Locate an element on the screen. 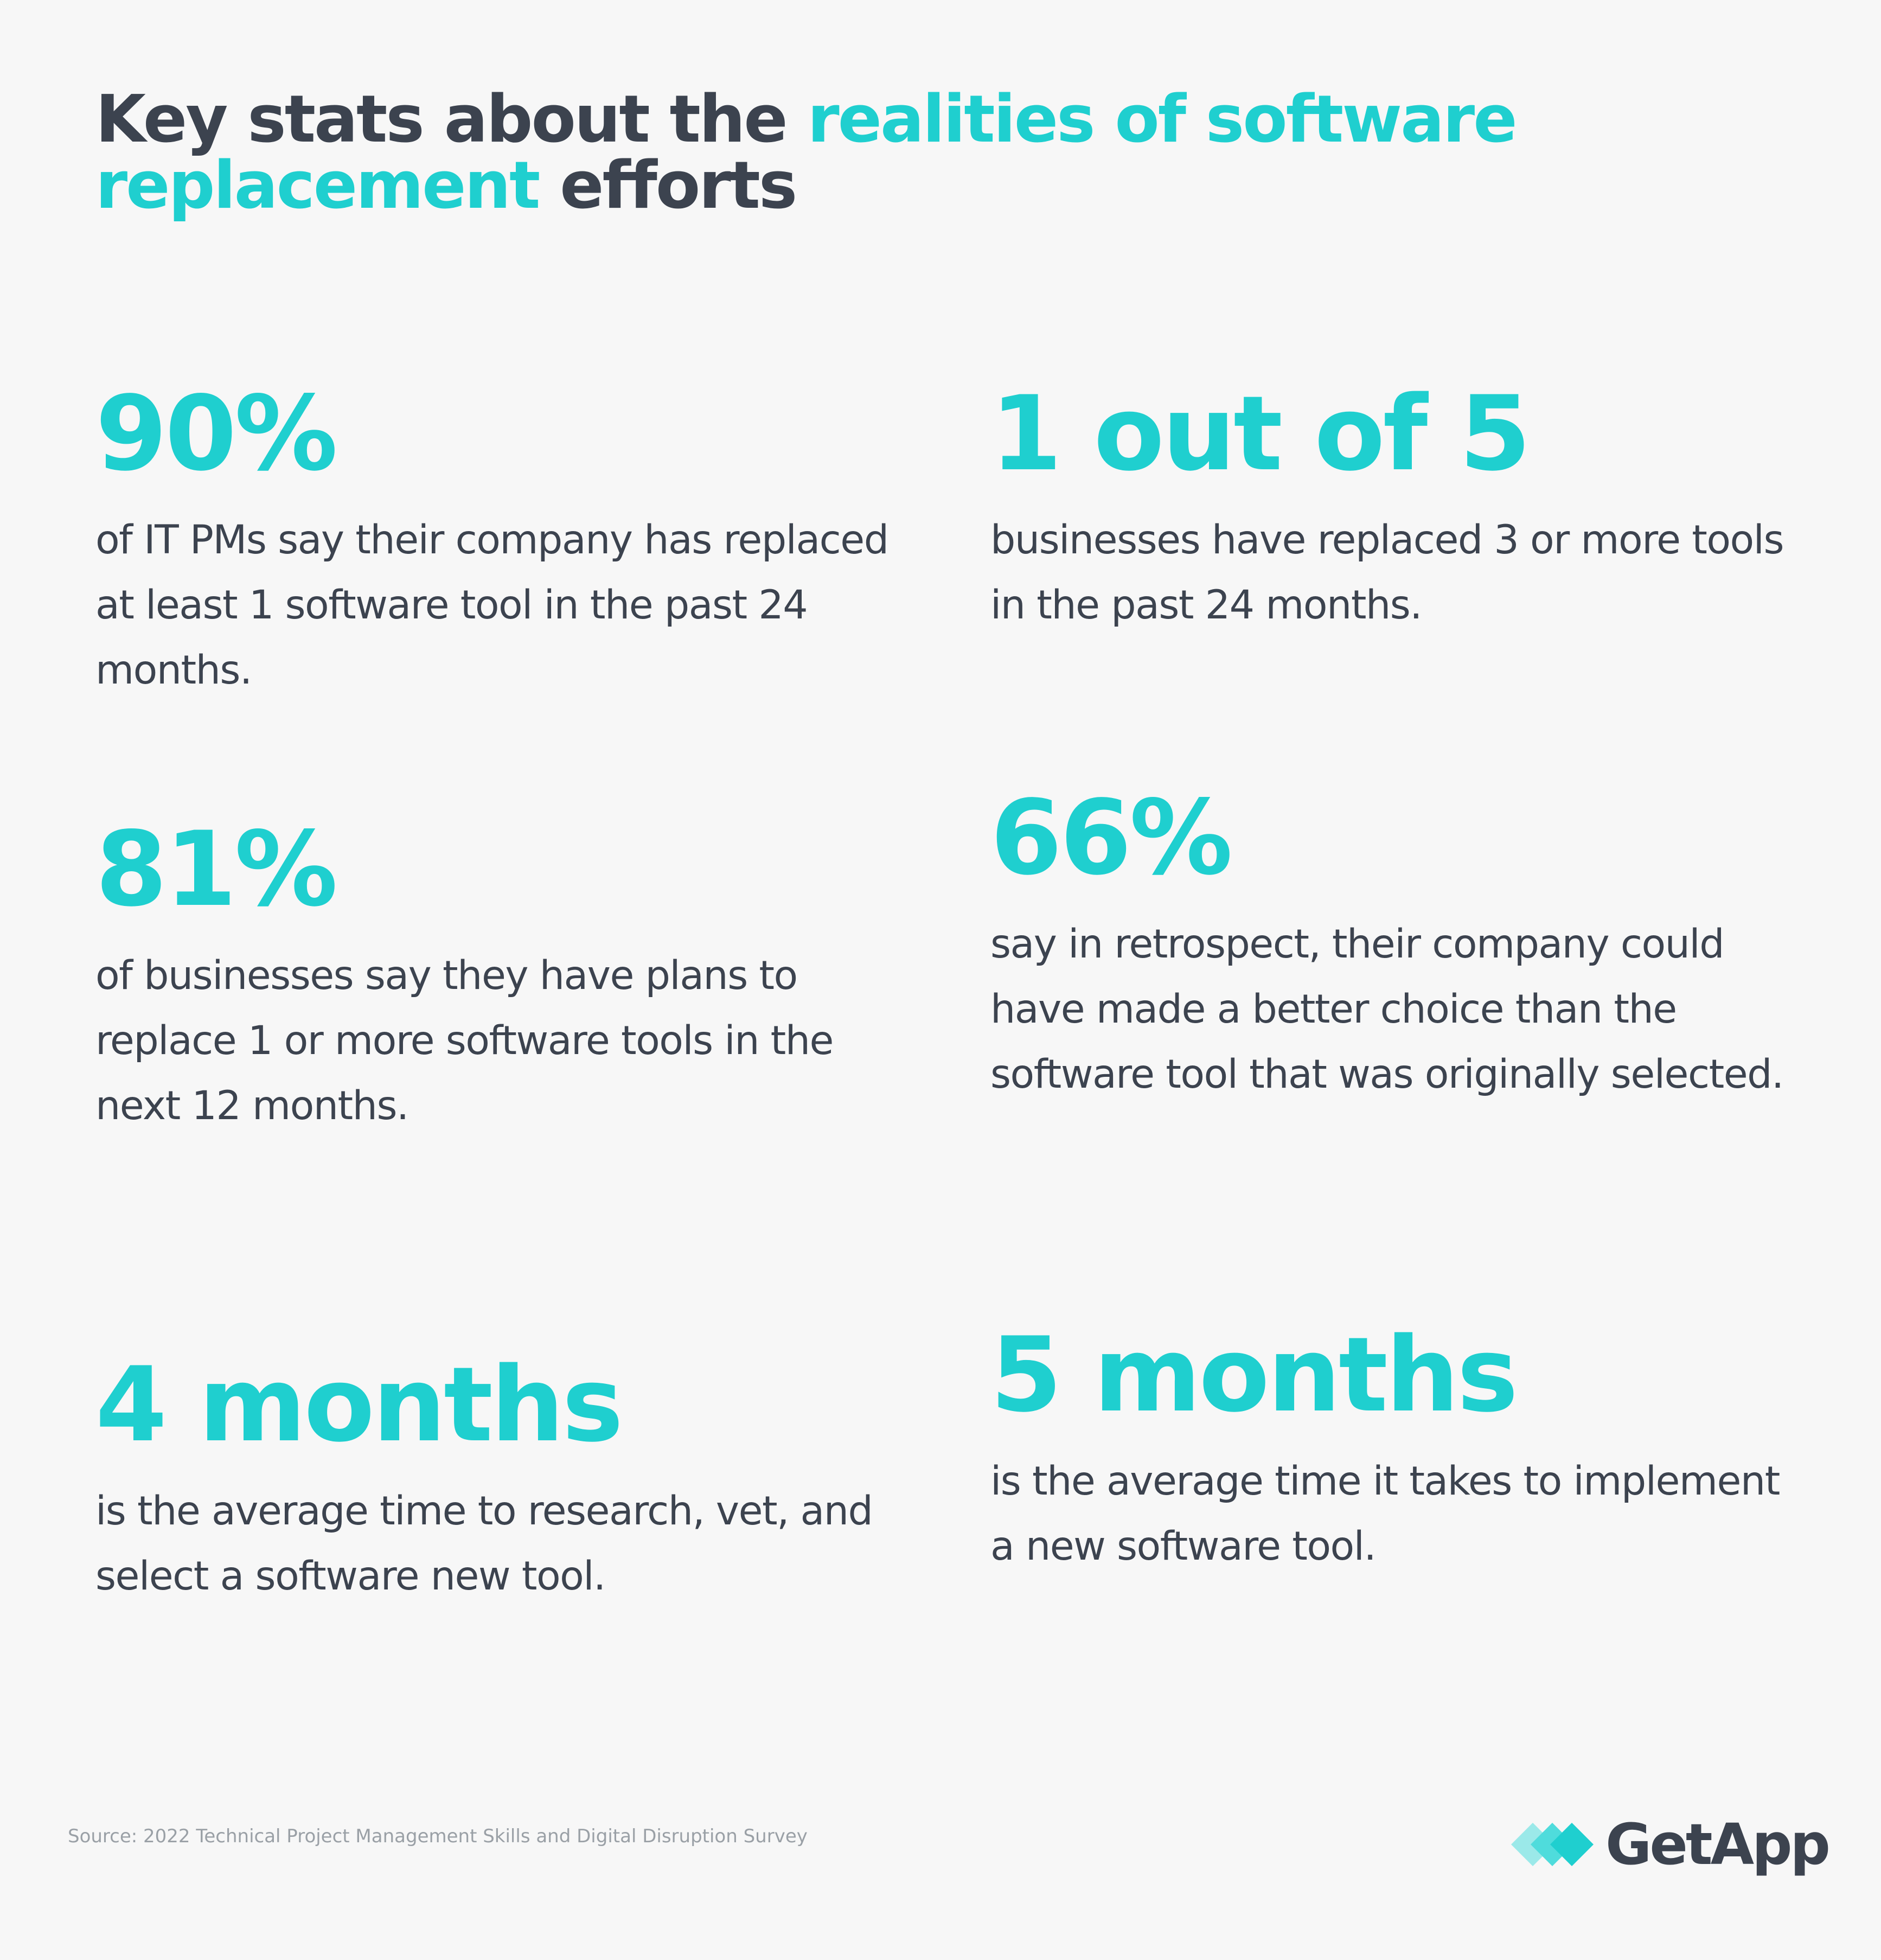 Image resolution: width=1881 pixels, height=1960 pixels. logo-text: GetApp is located at coordinates (1718, 1844).